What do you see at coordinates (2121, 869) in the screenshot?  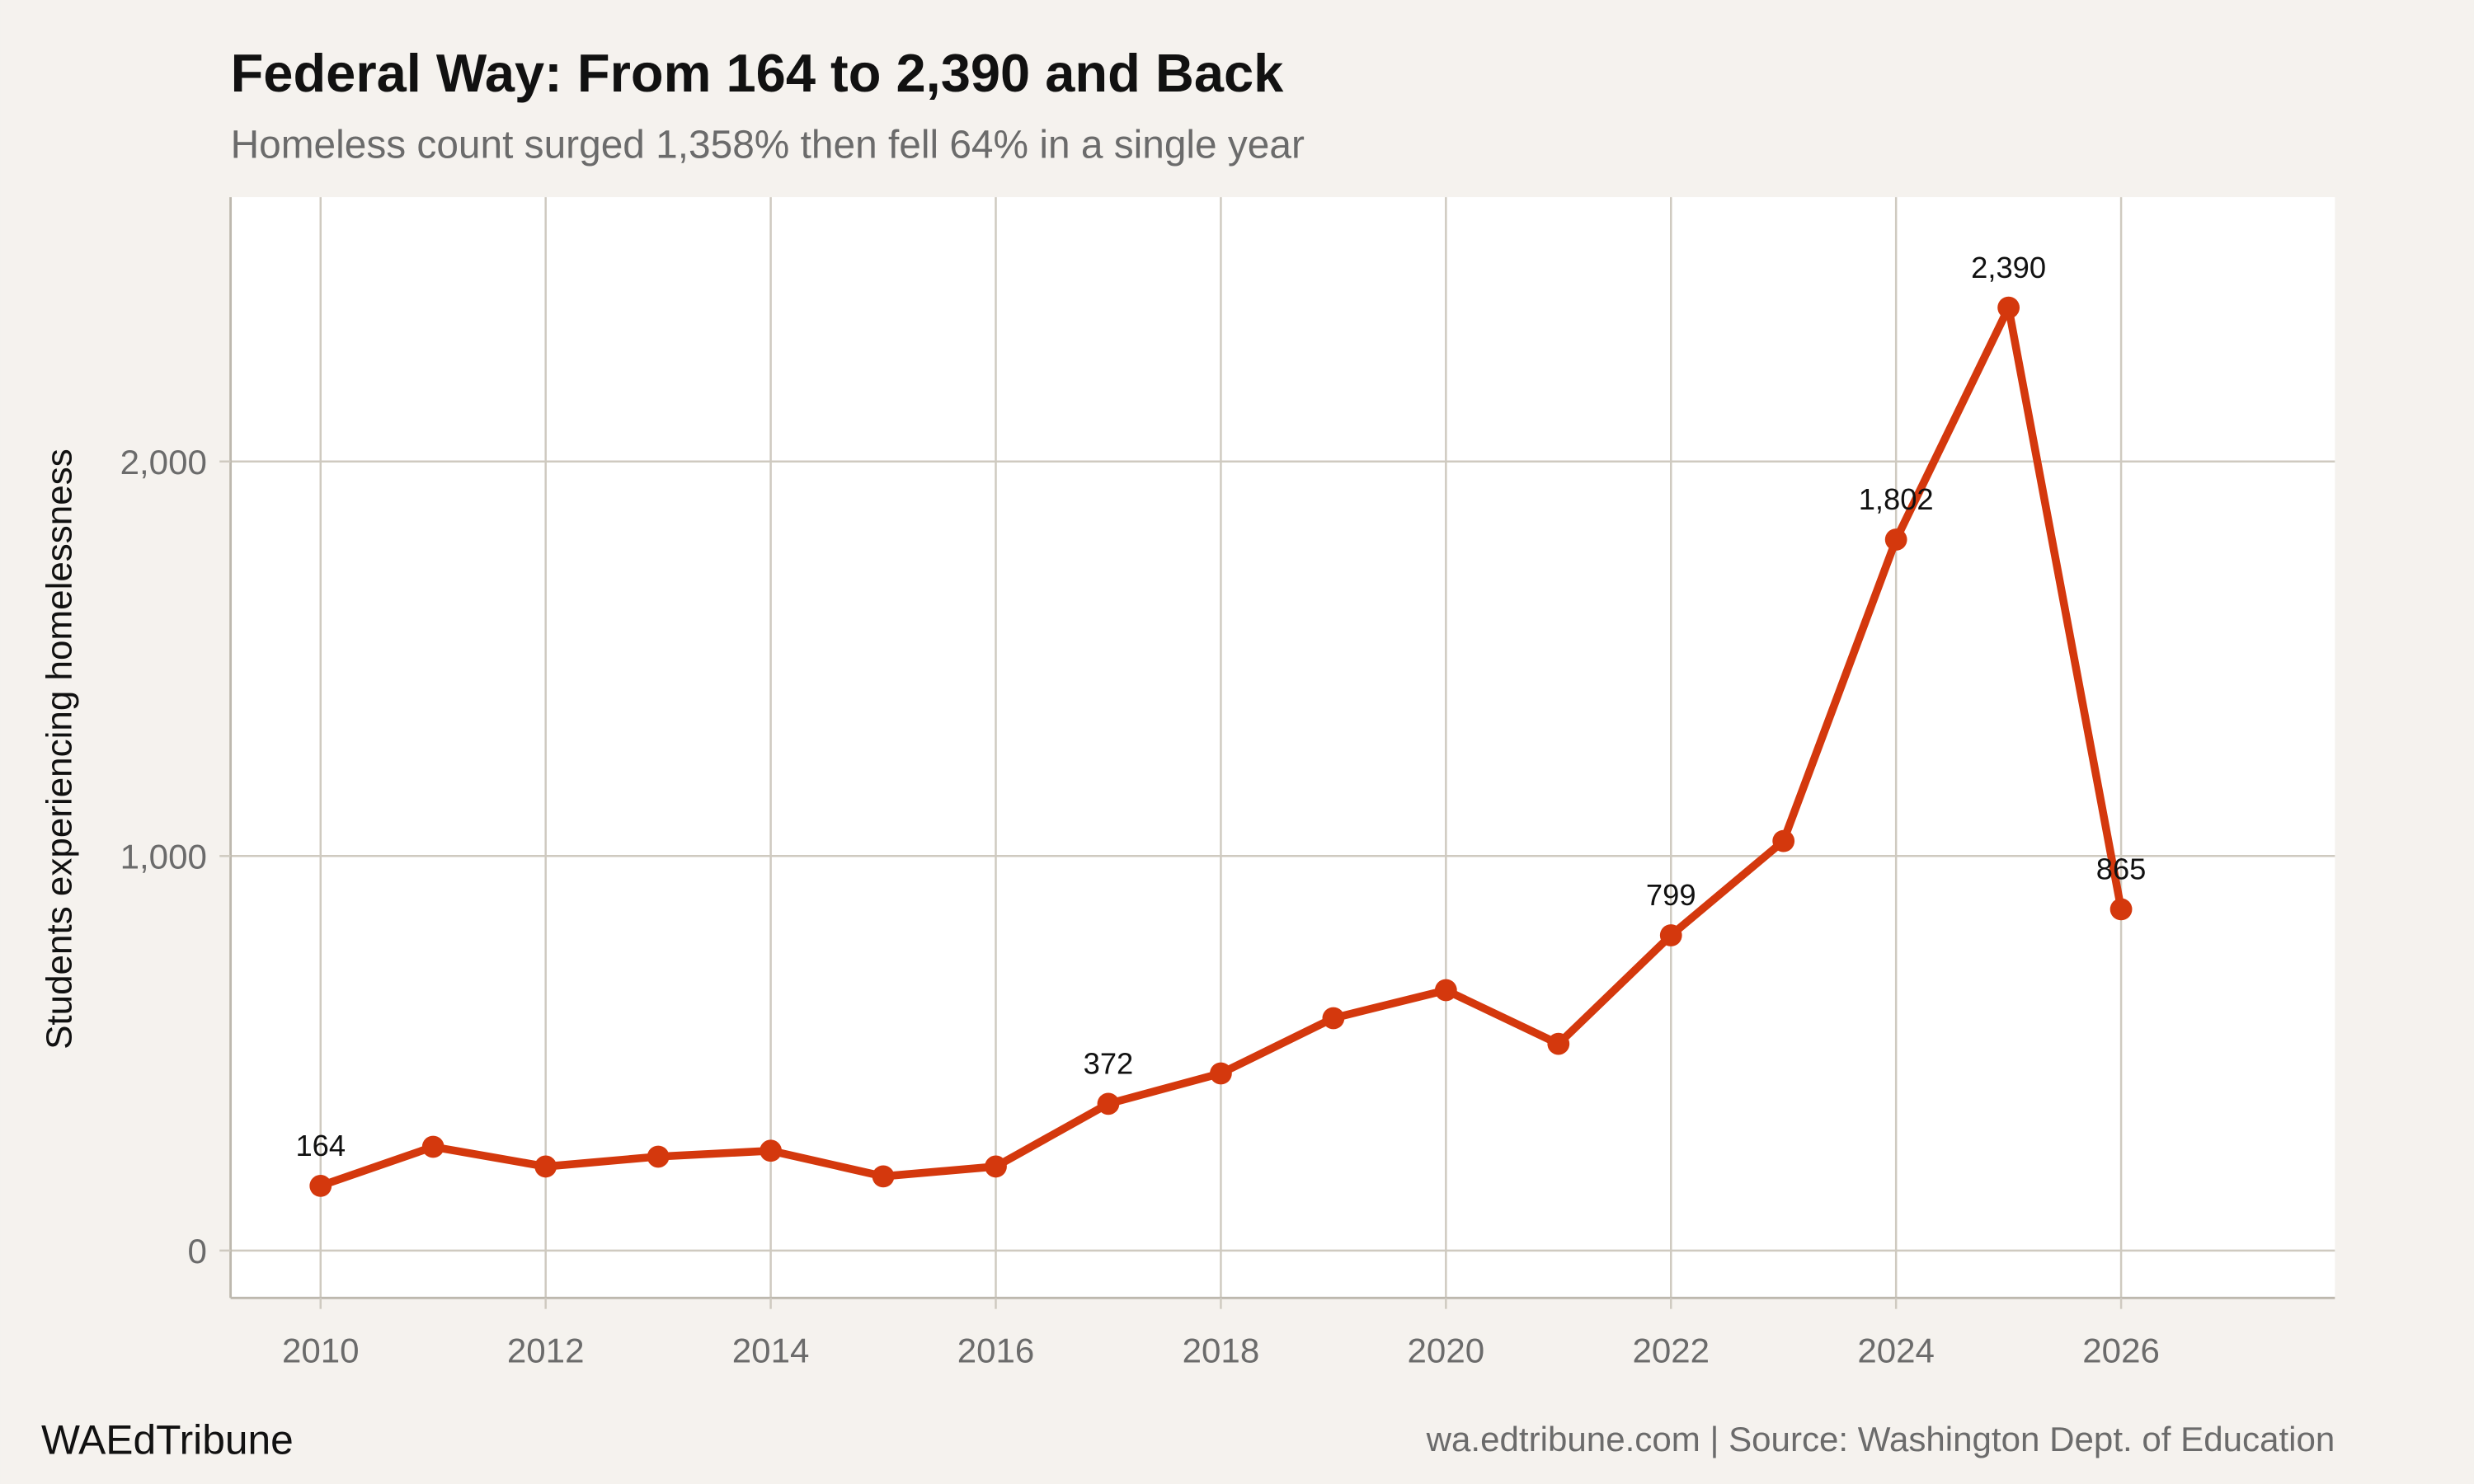 I see `data-label: 865` at bounding box center [2121, 869].